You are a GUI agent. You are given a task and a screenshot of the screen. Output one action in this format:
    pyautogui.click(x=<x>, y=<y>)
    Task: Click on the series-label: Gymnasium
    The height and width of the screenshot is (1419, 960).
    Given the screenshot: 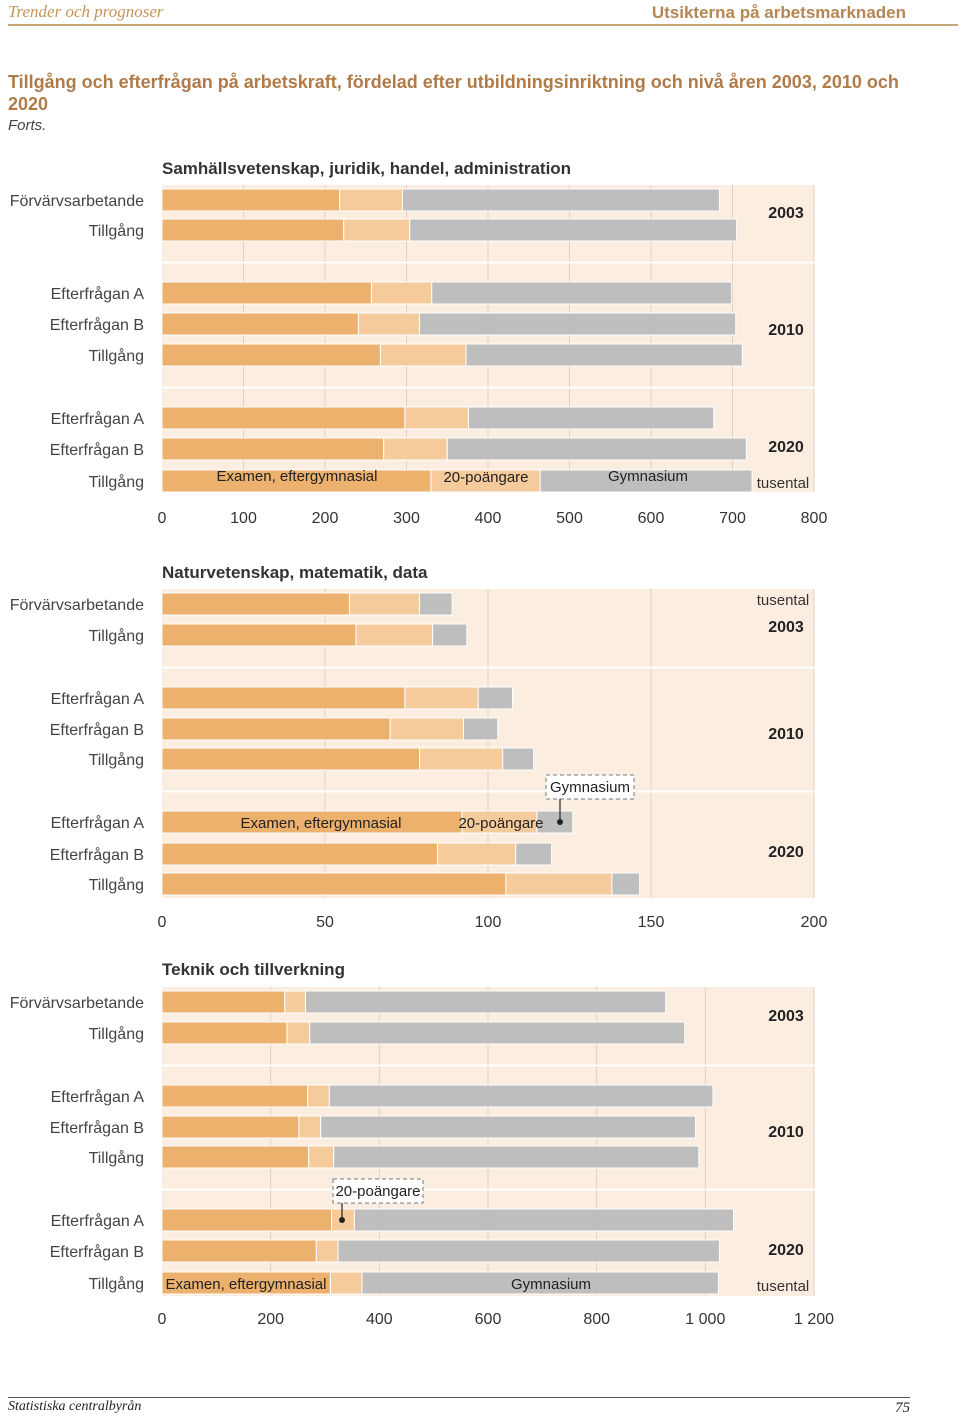 What is the action you would take?
    pyautogui.click(x=590, y=787)
    